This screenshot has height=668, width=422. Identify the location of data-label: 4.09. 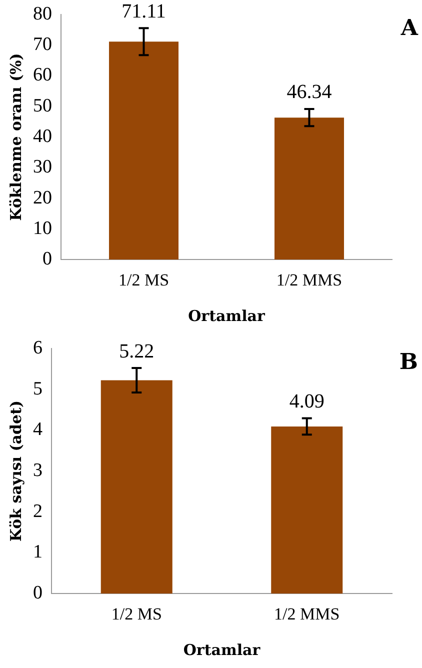
(306, 401).